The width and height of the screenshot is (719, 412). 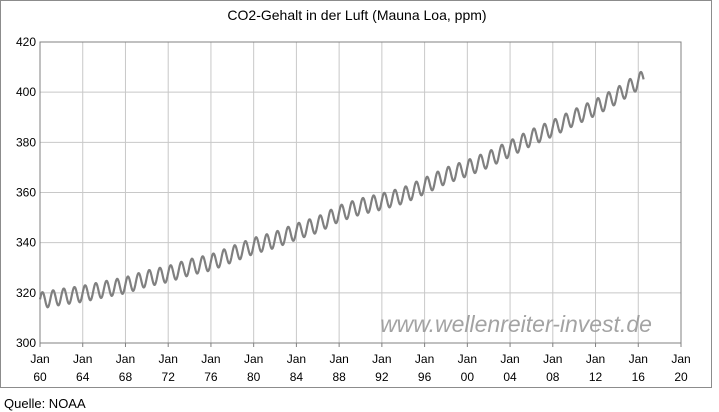 What do you see at coordinates (425, 377) in the screenshot?
I see `x-tick-label-year: 96` at bounding box center [425, 377].